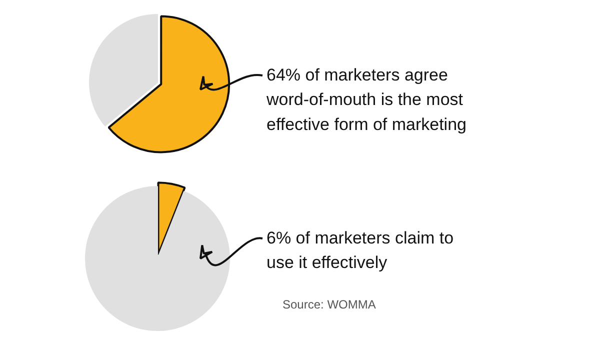  What do you see at coordinates (360, 250) in the screenshot?
I see `text: 6% of marketers claim to use it effectively` at bounding box center [360, 250].